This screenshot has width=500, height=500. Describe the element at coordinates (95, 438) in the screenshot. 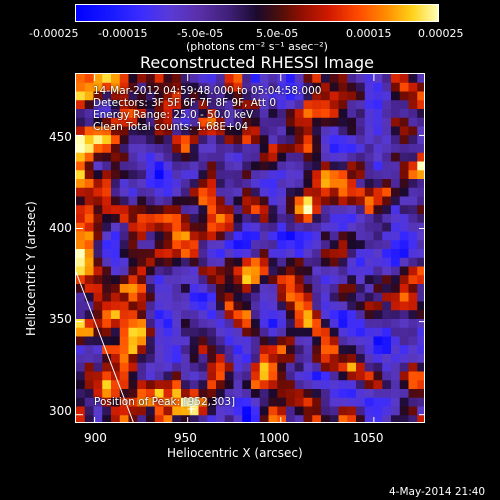

I see `x-tick-label: 900` at that location.